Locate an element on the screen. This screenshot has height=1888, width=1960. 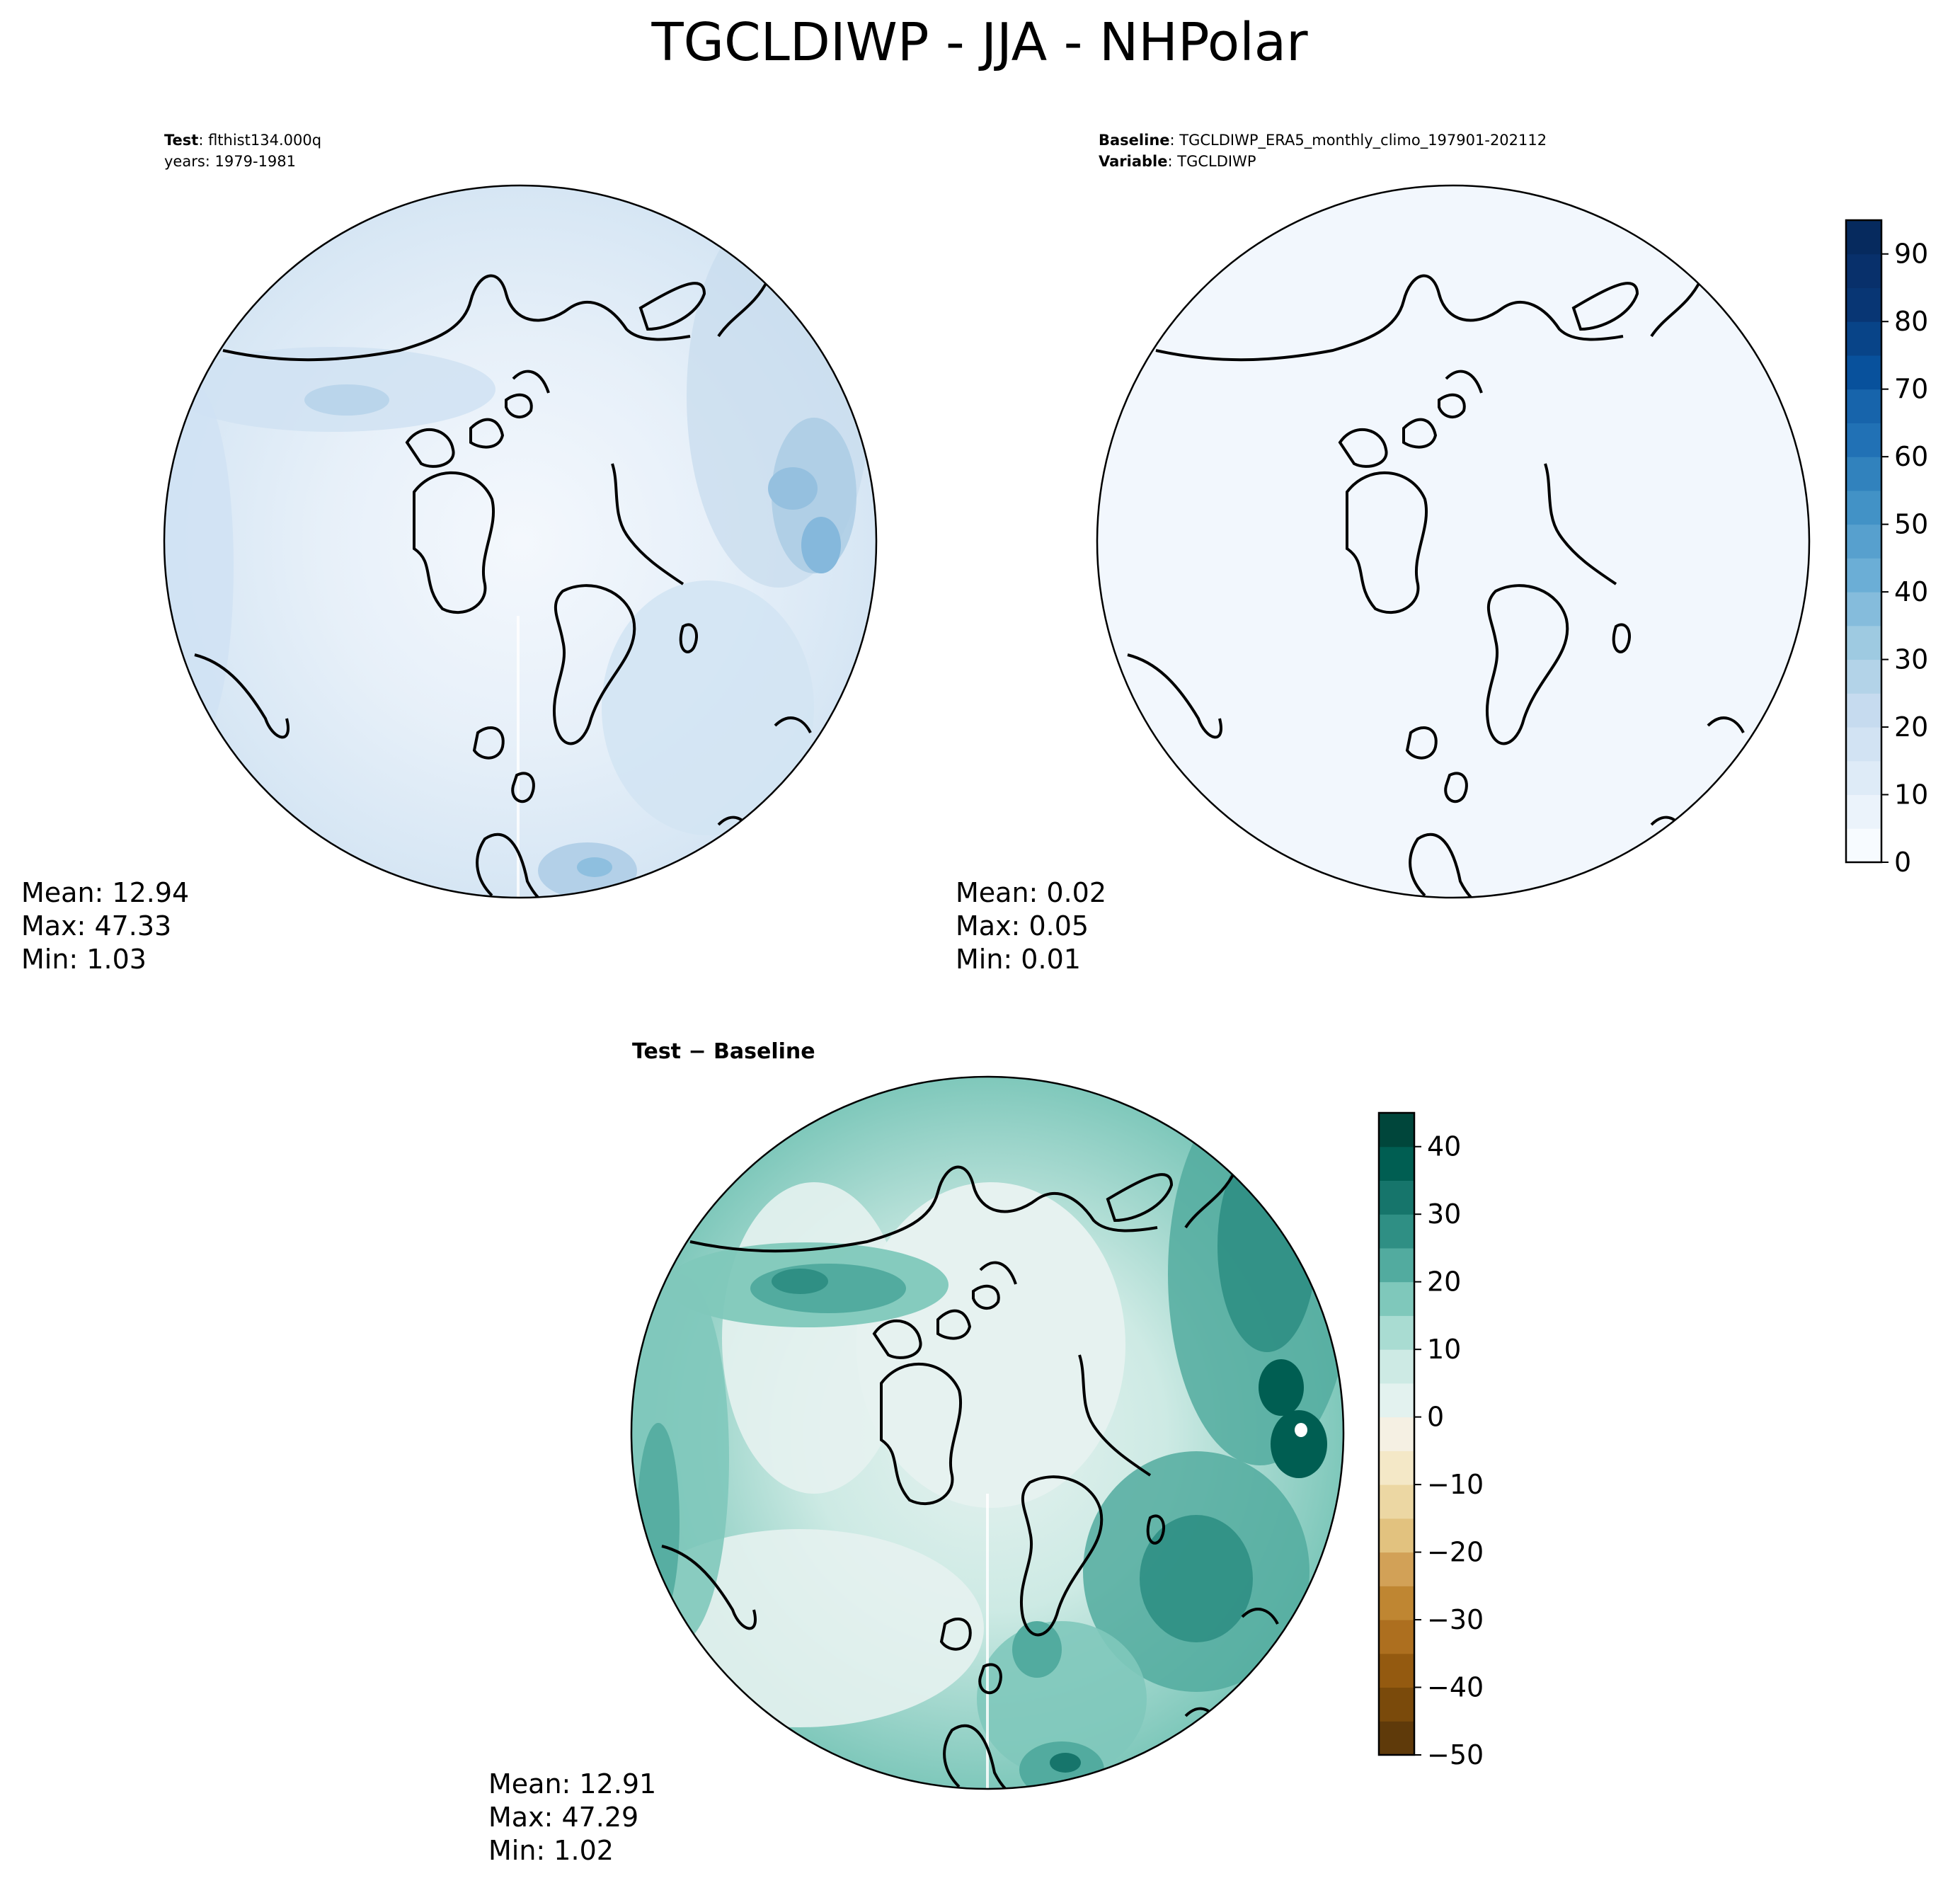
svg-text: Test: flthist134.000q is located at coordinates (242, 140).